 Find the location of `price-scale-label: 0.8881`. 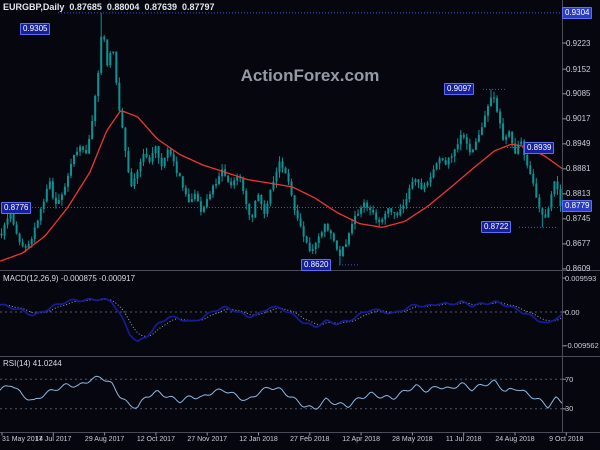

price-scale-label: 0.8881 is located at coordinates (578, 169).